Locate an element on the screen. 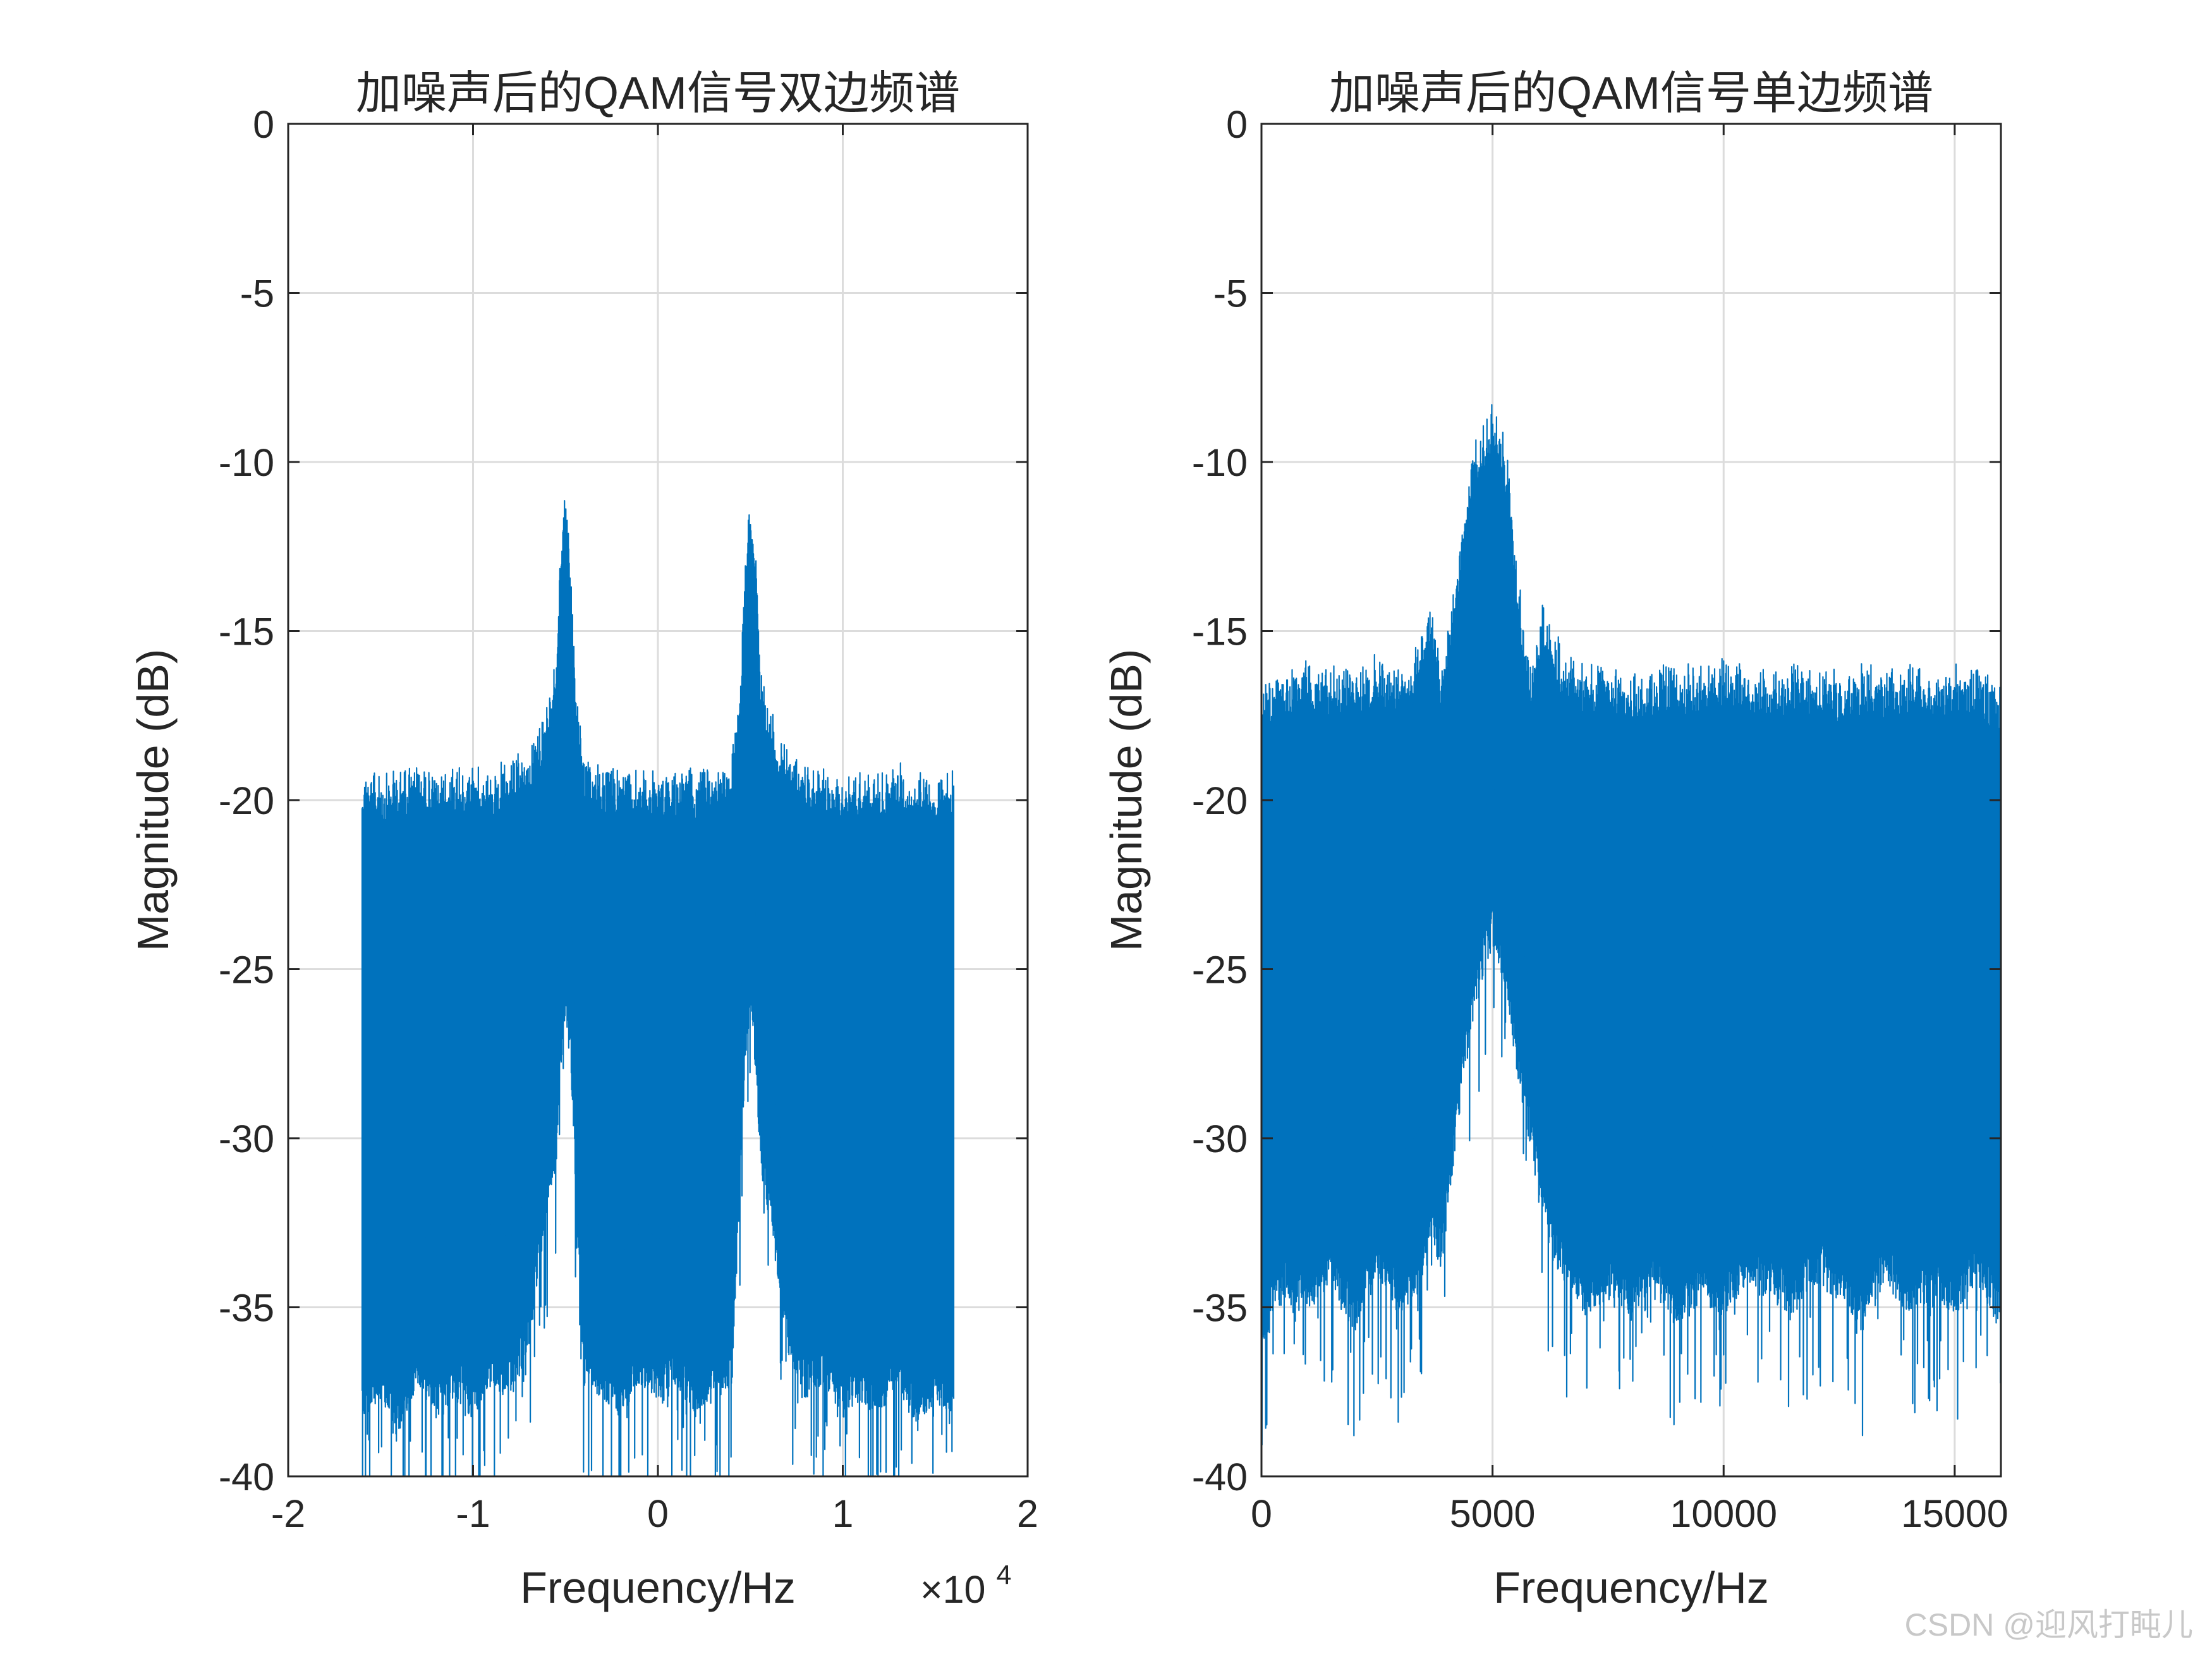  left-y-axis-label: Magnitude (dB) is located at coordinates (153, 800).